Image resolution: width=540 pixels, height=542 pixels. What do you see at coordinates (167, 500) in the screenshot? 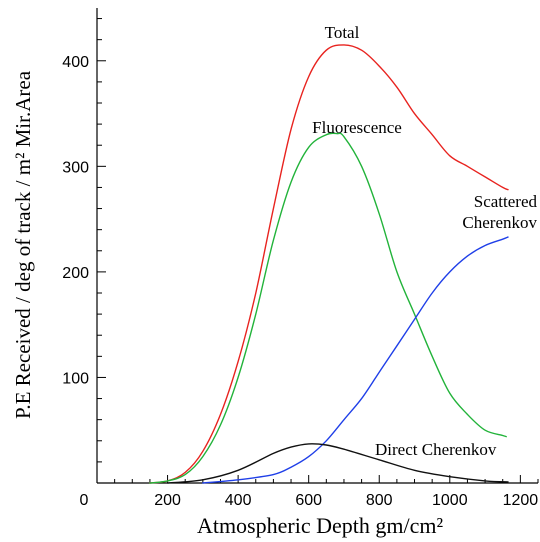
I see `x-tick-label: 200` at bounding box center [167, 500].